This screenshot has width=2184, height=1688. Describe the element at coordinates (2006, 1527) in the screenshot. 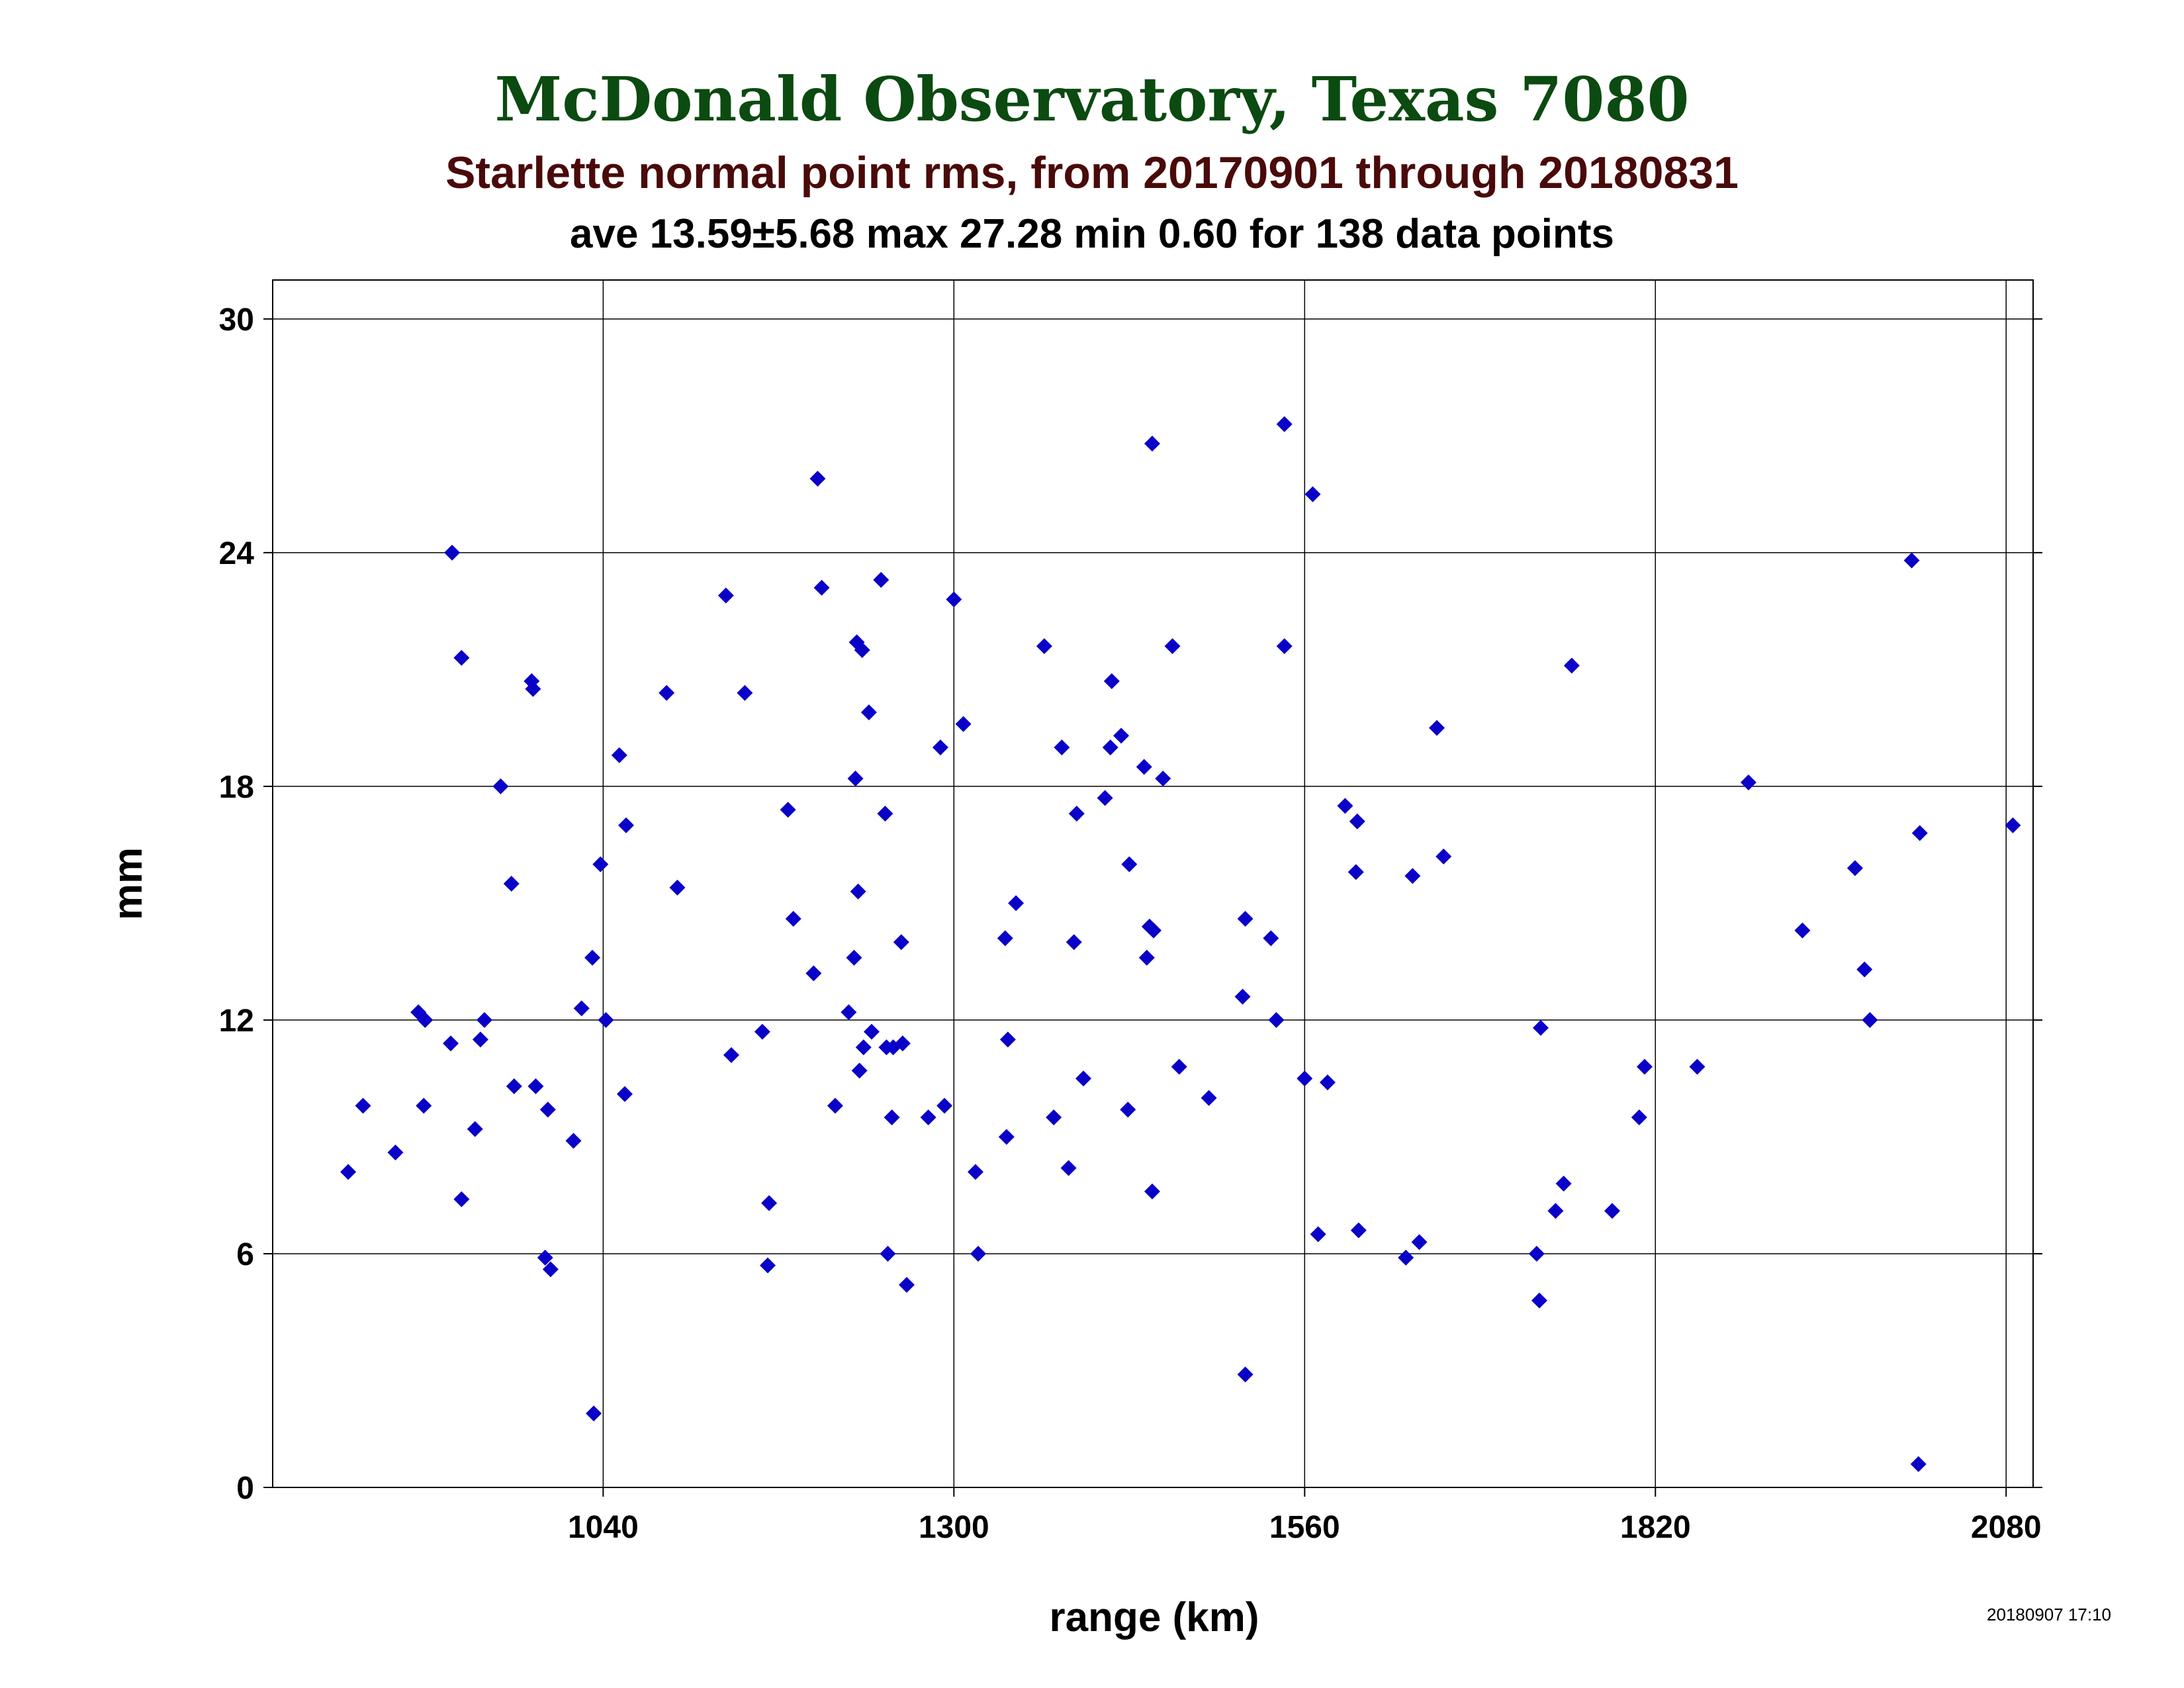

I see `x-tick-label: 2080` at that location.